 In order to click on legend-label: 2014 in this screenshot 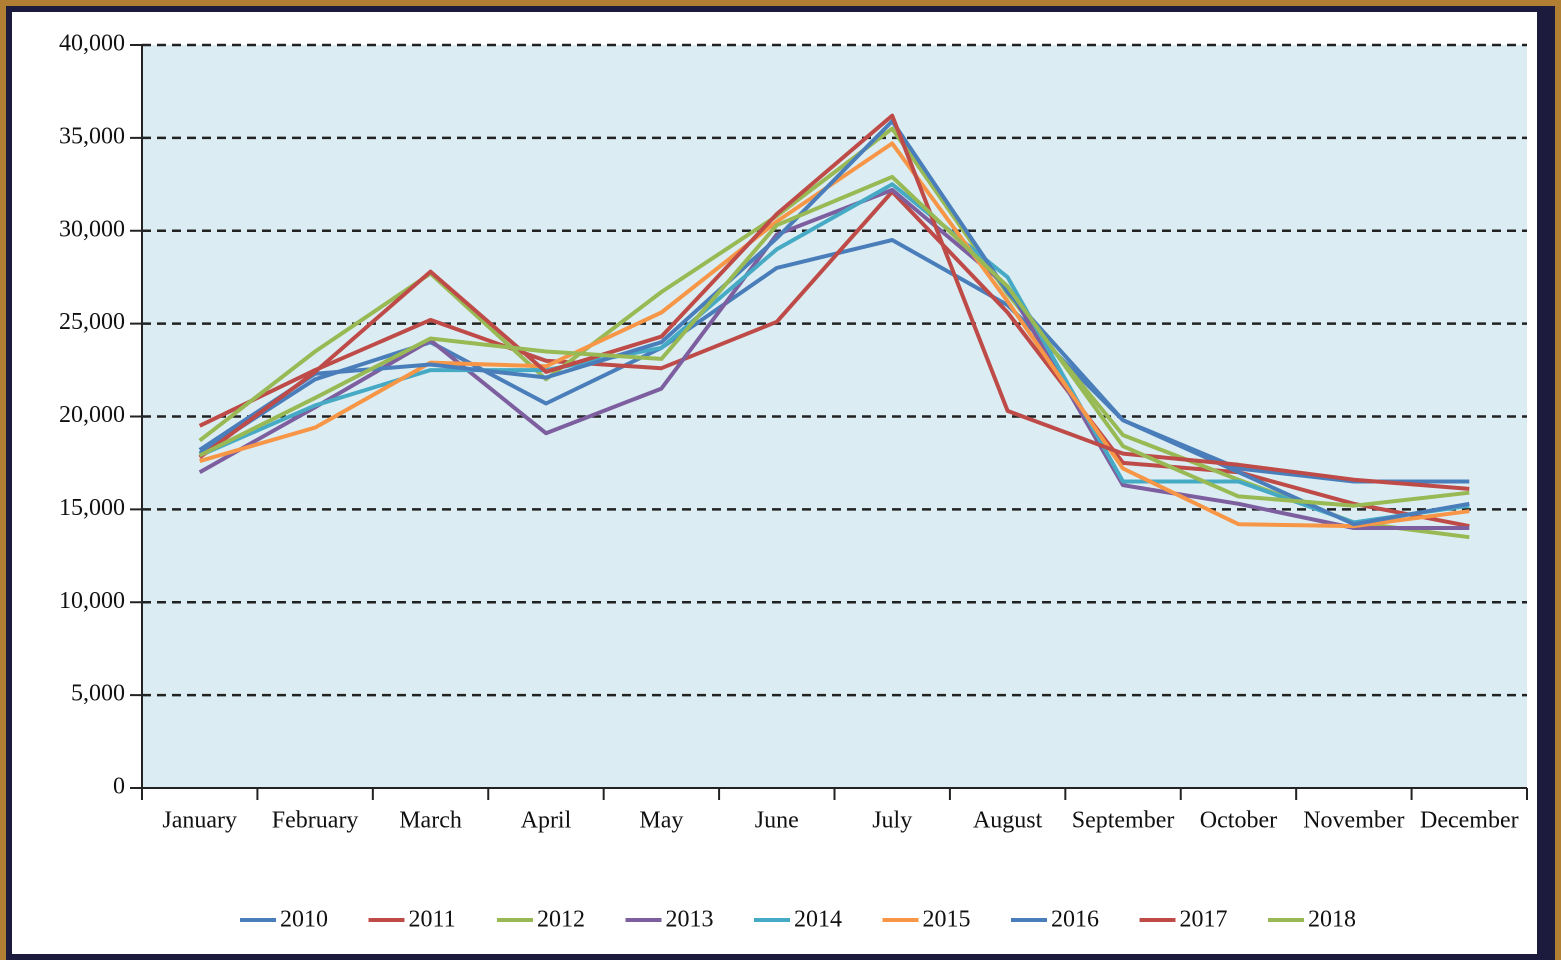, I will do `click(818, 920)`.